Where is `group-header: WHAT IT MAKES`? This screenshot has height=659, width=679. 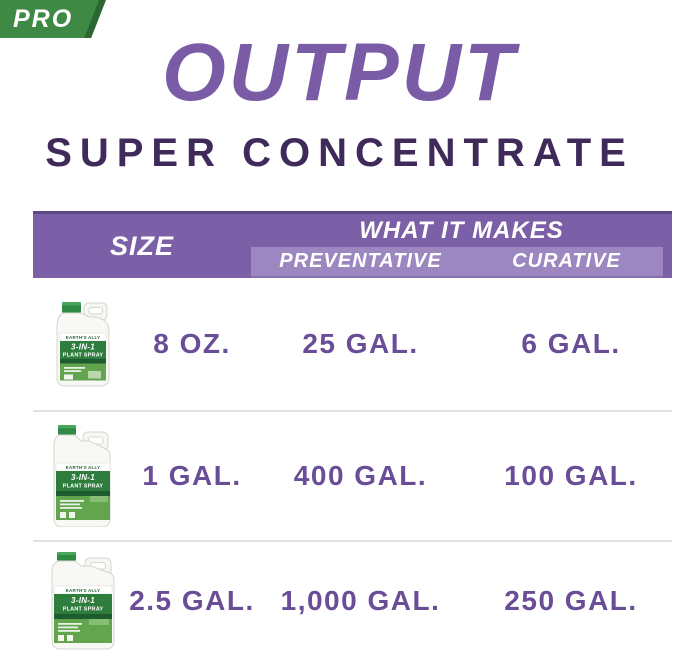
group-header: WHAT IT MAKES is located at coordinates (461, 230).